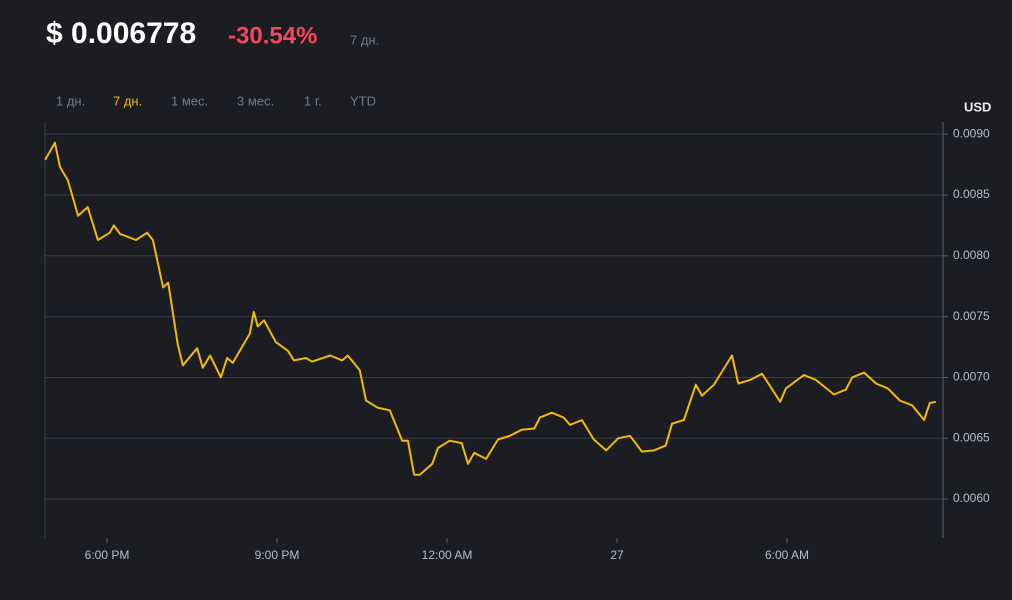 This screenshot has height=600, width=1012. Describe the element at coordinates (971, 194) in the screenshot. I see `y-tick-label: 0.0085` at that location.